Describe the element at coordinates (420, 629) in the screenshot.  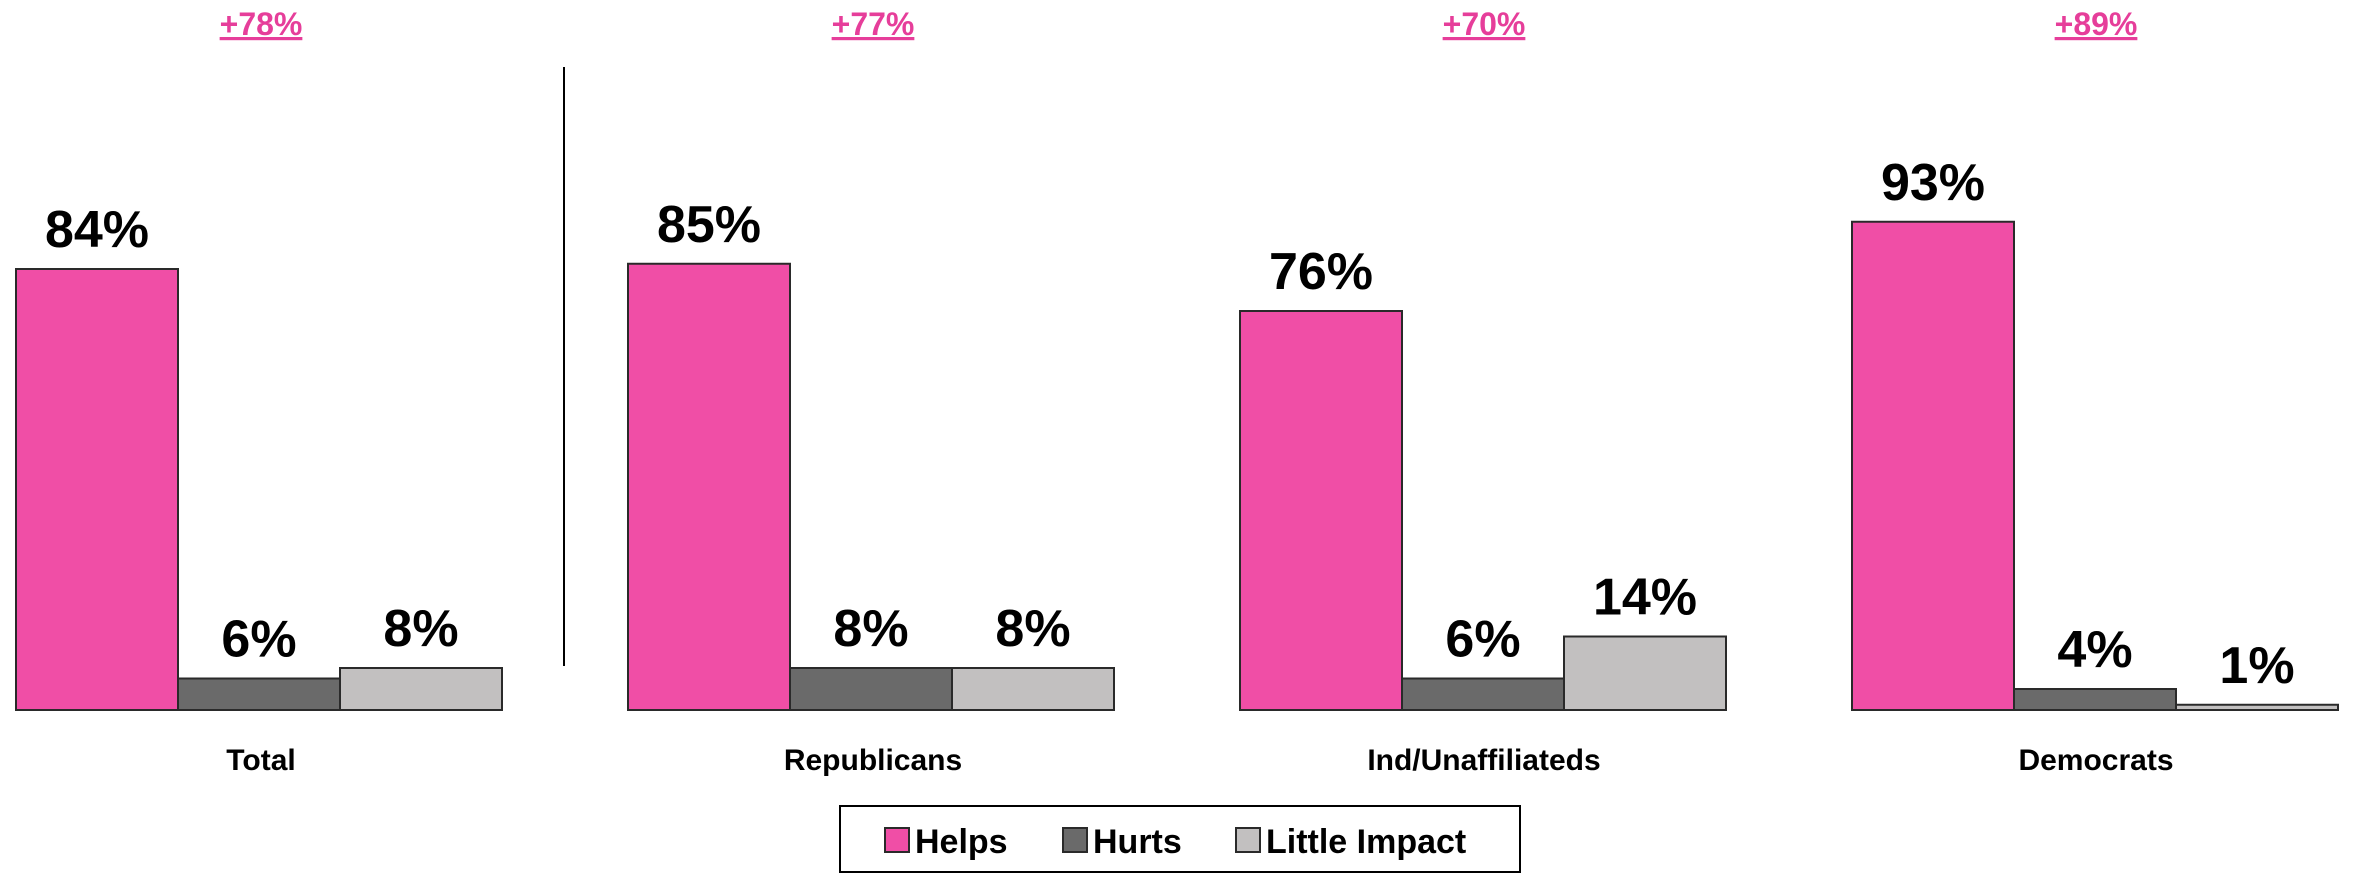
I see `value-label-little-impact-total: 8%` at that location.